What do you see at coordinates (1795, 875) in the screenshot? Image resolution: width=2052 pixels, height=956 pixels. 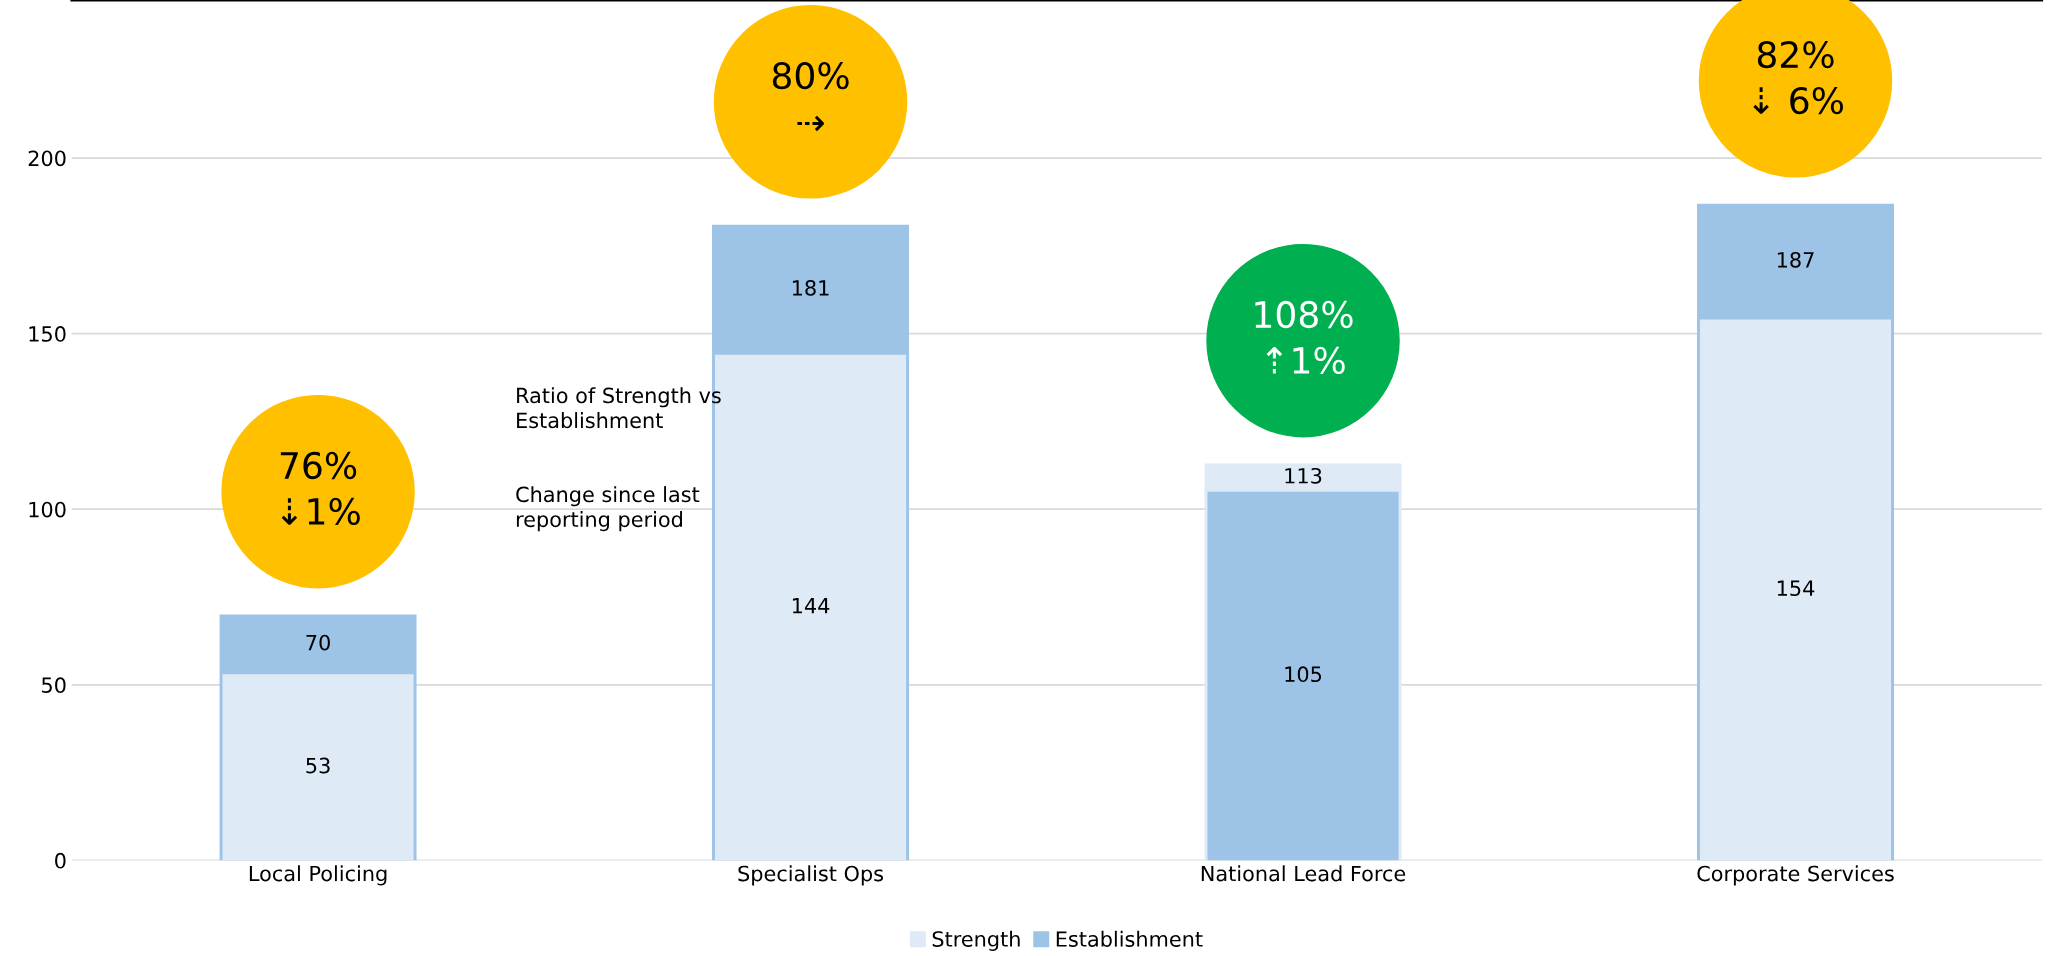 I see `x-tick-label: Corporate Services` at bounding box center [1795, 875].